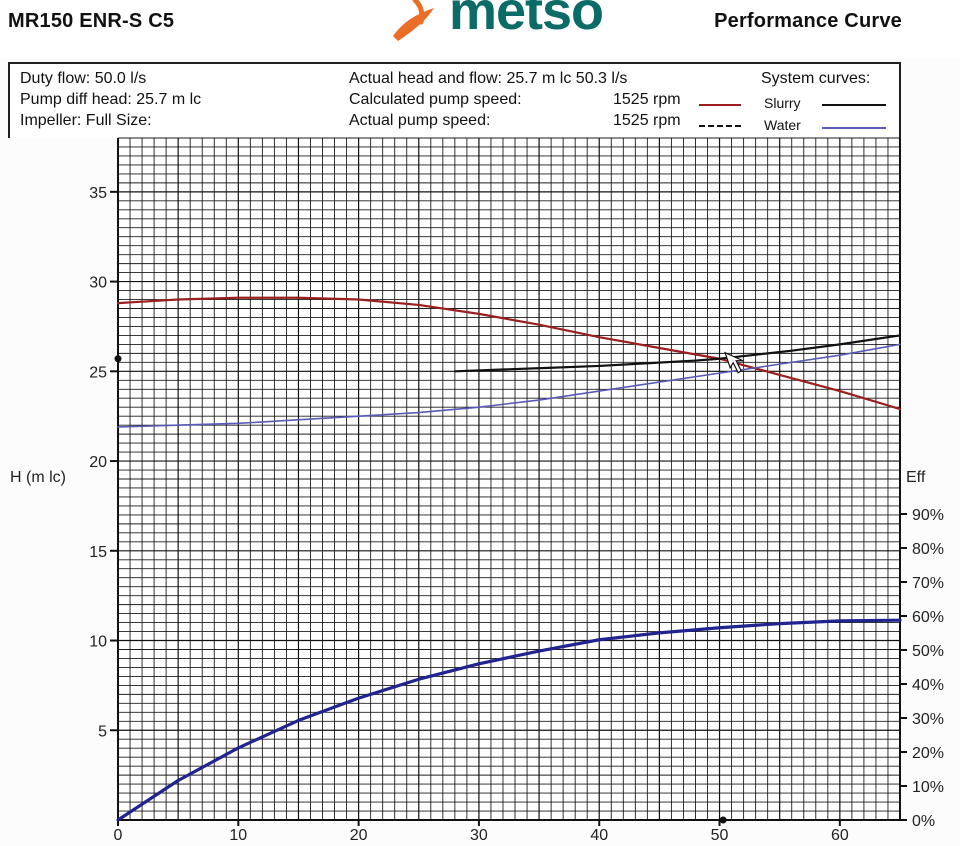 The height and width of the screenshot is (846, 960). Describe the element at coordinates (526, 20) in the screenshot. I see `brand-wordmark: metso` at that location.